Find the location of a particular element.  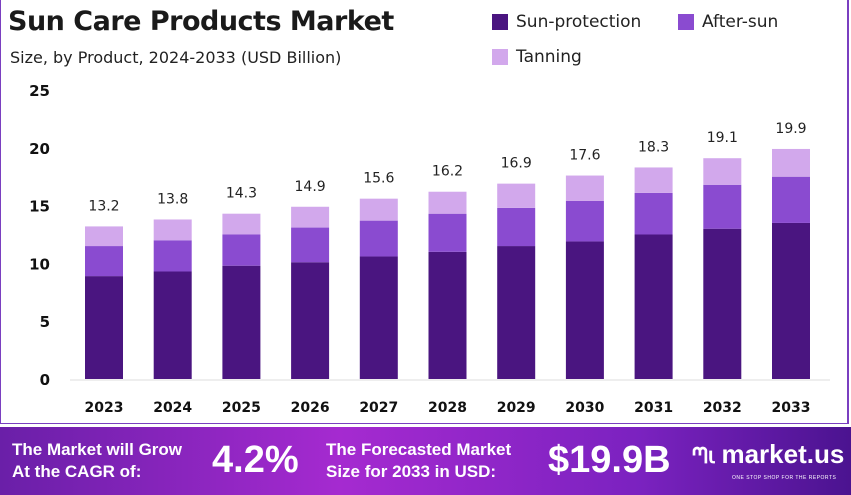

bar-total-label: 16.2 is located at coordinates (447, 172).